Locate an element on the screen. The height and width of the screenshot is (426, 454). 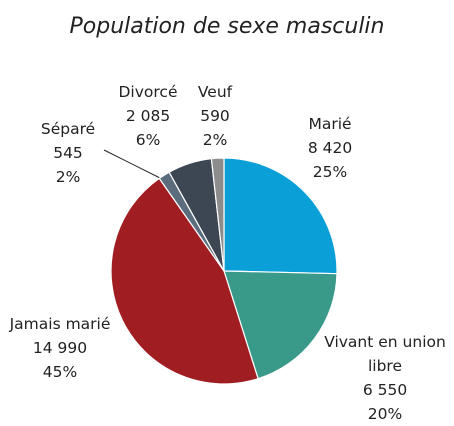
slice-label: Jamais marié 14 990 45% is located at coordinates (60, 348).